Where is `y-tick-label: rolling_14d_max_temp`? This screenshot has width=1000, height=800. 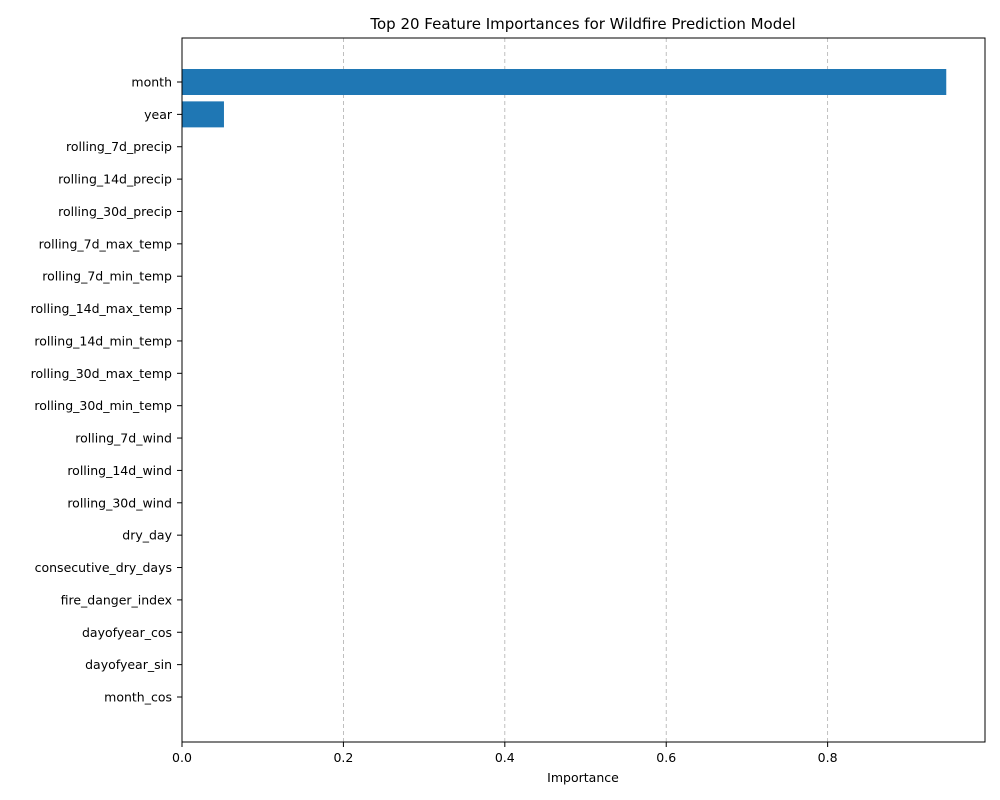 y-tick-label: rolling_14d_max_temp is located at coordinates (101, 308).